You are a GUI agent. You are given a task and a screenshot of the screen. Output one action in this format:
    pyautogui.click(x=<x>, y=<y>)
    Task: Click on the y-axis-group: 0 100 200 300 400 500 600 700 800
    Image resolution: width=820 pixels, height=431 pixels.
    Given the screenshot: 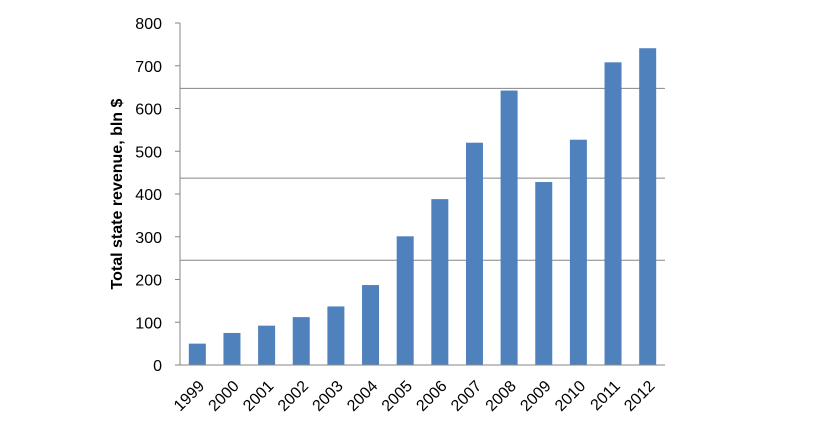 What is the action you would take?
    pyautogui.click(x=158, y=195)
    